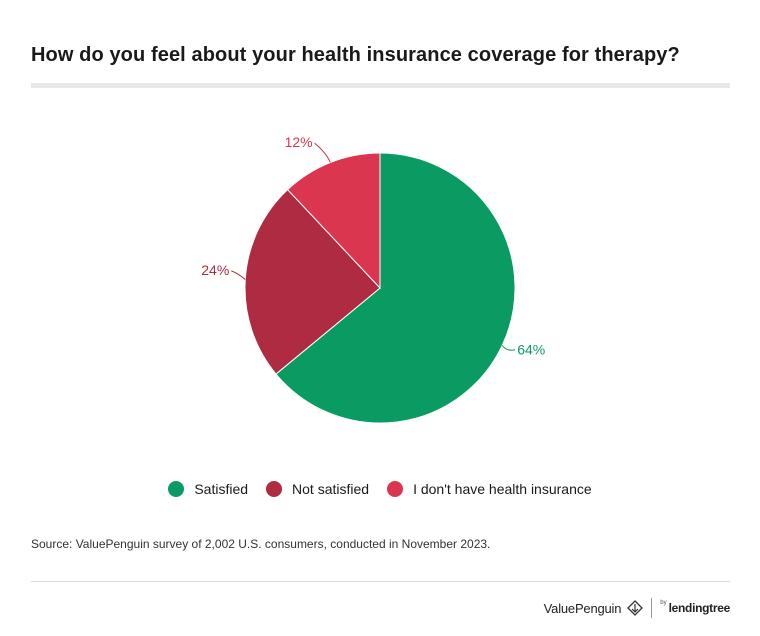 Image resolution: width=760 pixels, height=636 pixels. I want to click on data-label-no-insurance: 12%, so click(299, 142).